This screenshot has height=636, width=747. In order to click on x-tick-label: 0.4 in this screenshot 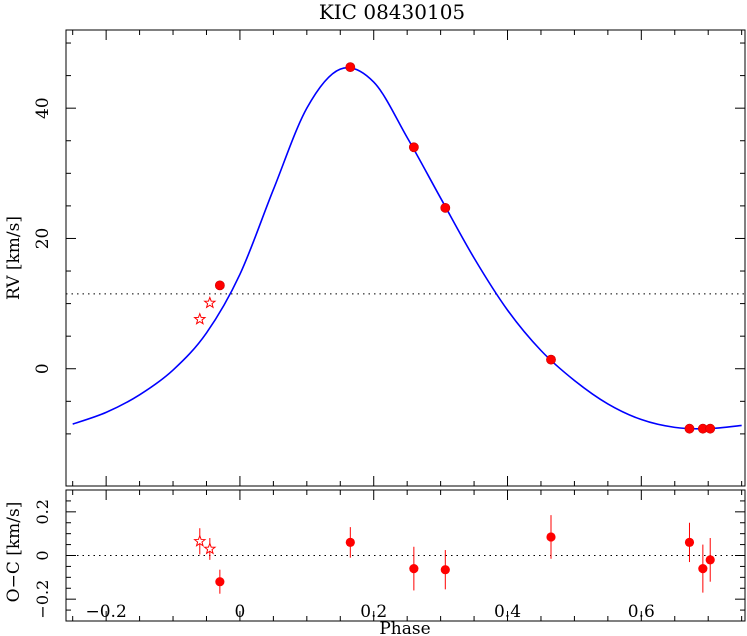, I will do `click(507, 612)`.